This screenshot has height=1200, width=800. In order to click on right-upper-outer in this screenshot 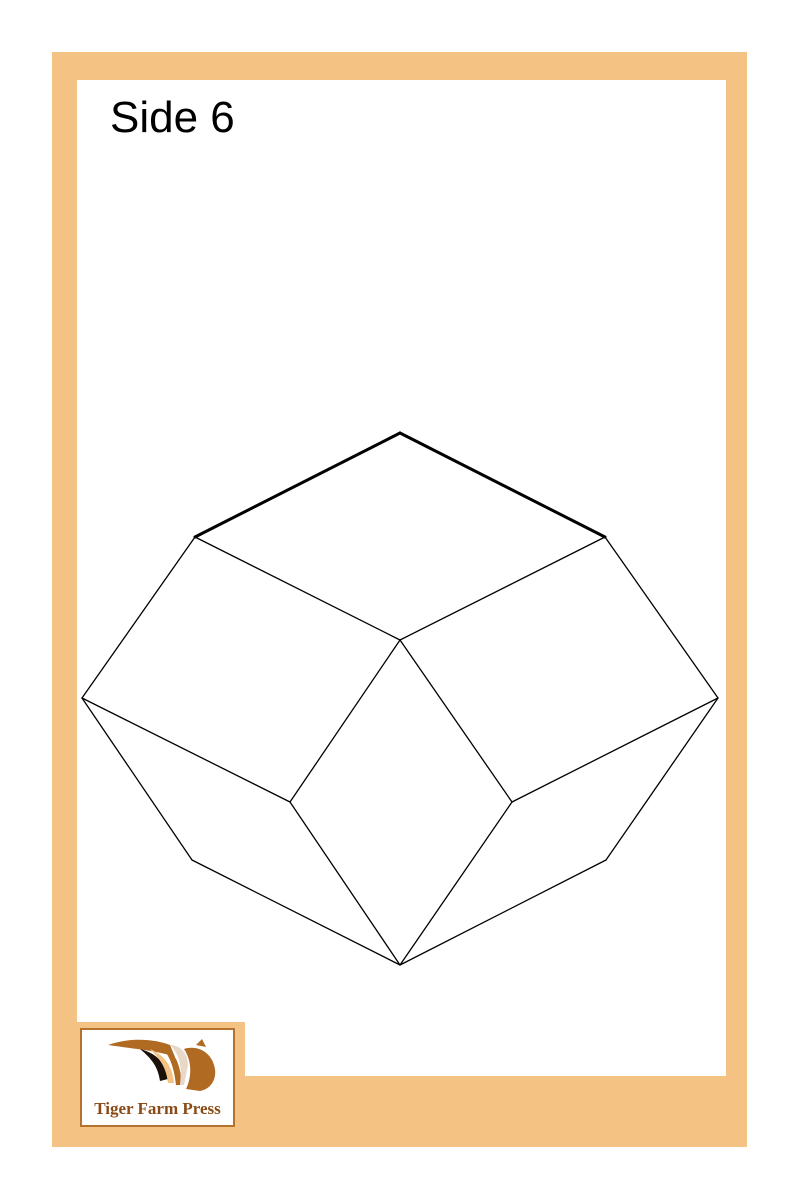, I will do `click(661, 617)`.